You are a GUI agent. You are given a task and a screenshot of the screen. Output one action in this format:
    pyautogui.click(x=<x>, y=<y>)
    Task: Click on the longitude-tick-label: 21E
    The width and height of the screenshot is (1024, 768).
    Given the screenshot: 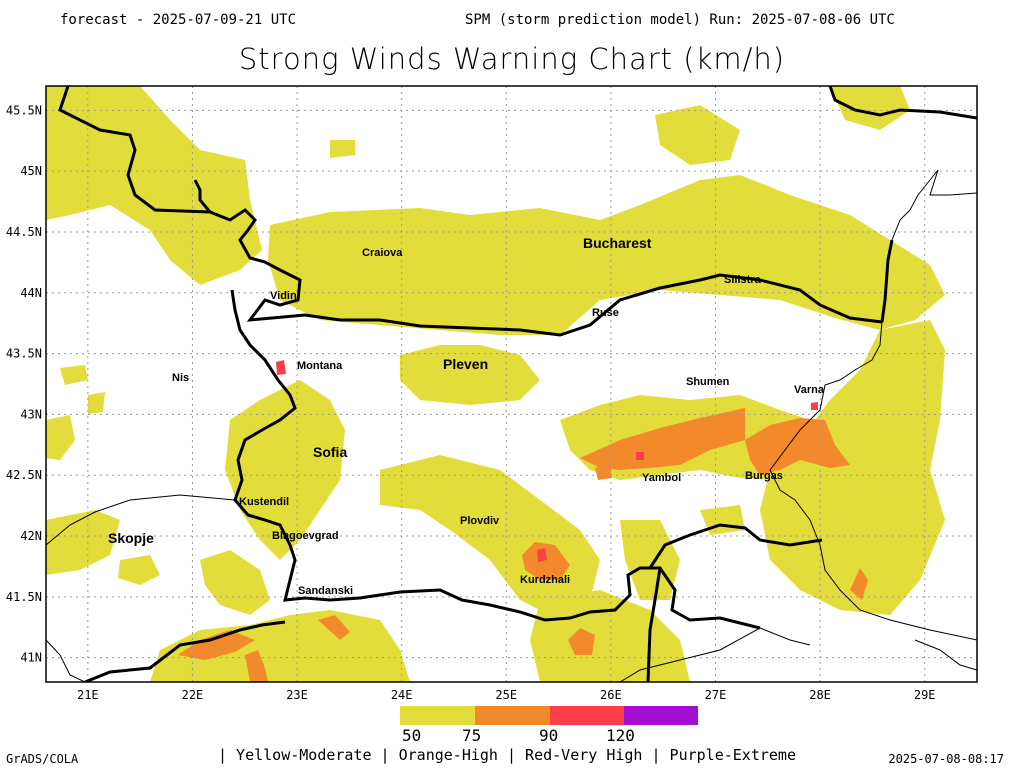 What is the action you would take?
    pyautogui.click(x=88, y=695)
    